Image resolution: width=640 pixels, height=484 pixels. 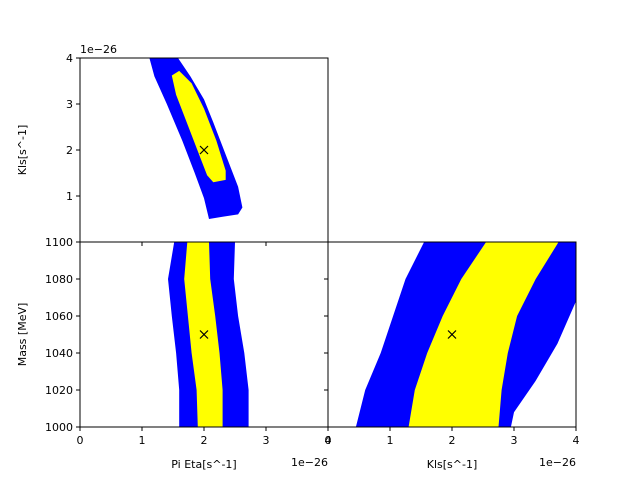 What do you see at coordinates (59, 242) in the screenshot?
I see `y-tick-label: 1100` at bounding box center [59, 242].